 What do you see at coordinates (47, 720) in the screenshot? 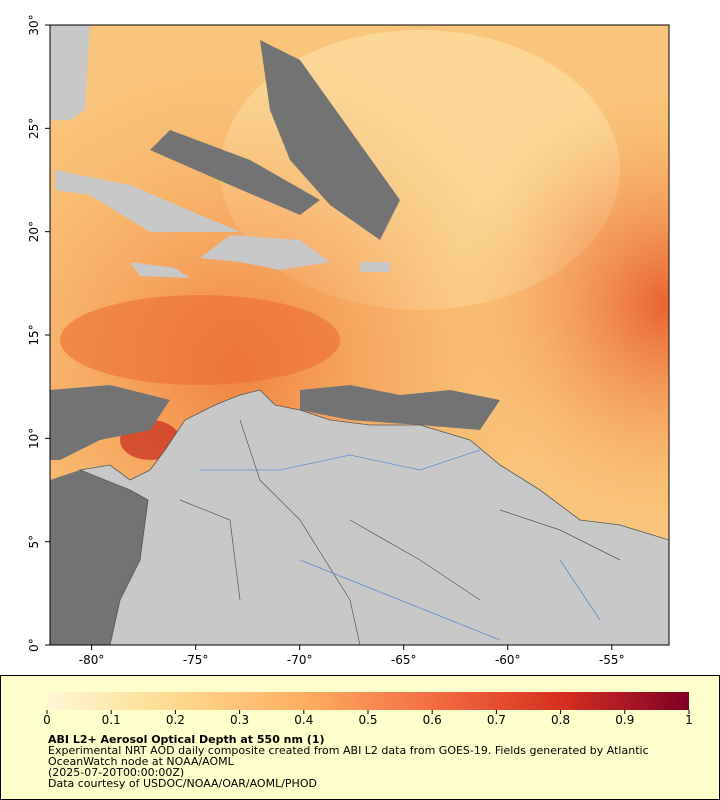
I see `colorbar-tick-label: 0` at bounding box center [47, 720].